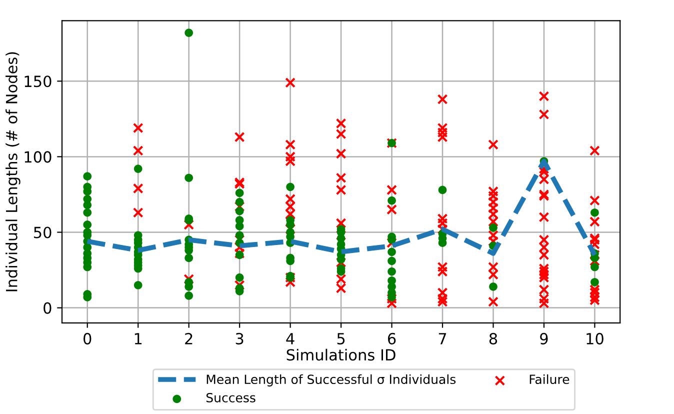 The image size is (674, 414). Describe the element at coordinates (88, 338) in the screenshot. I see `x-tick-label: 0` at that location.